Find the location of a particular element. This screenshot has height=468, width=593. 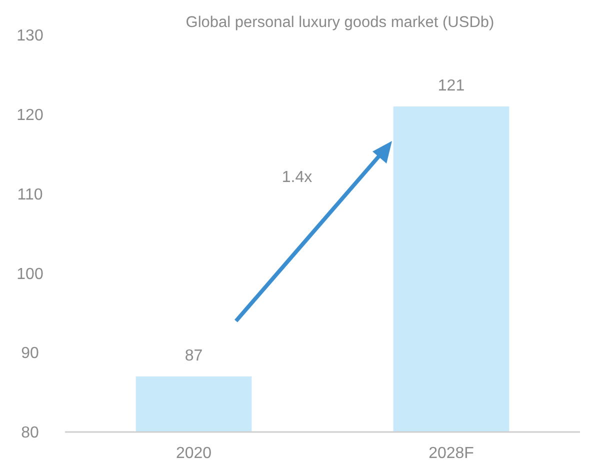

data-label: 121 is located at coordinates (451, 85).